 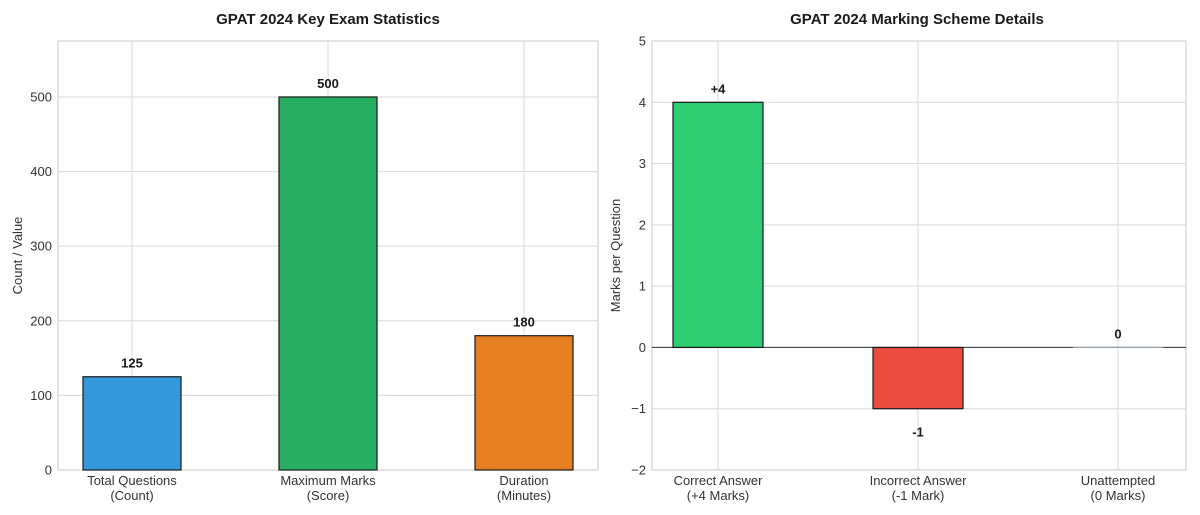 What do you see at coordinates (41, 246) in the screenshot?
I see `y-tick-label: 300` at bounding box center [41, 246].